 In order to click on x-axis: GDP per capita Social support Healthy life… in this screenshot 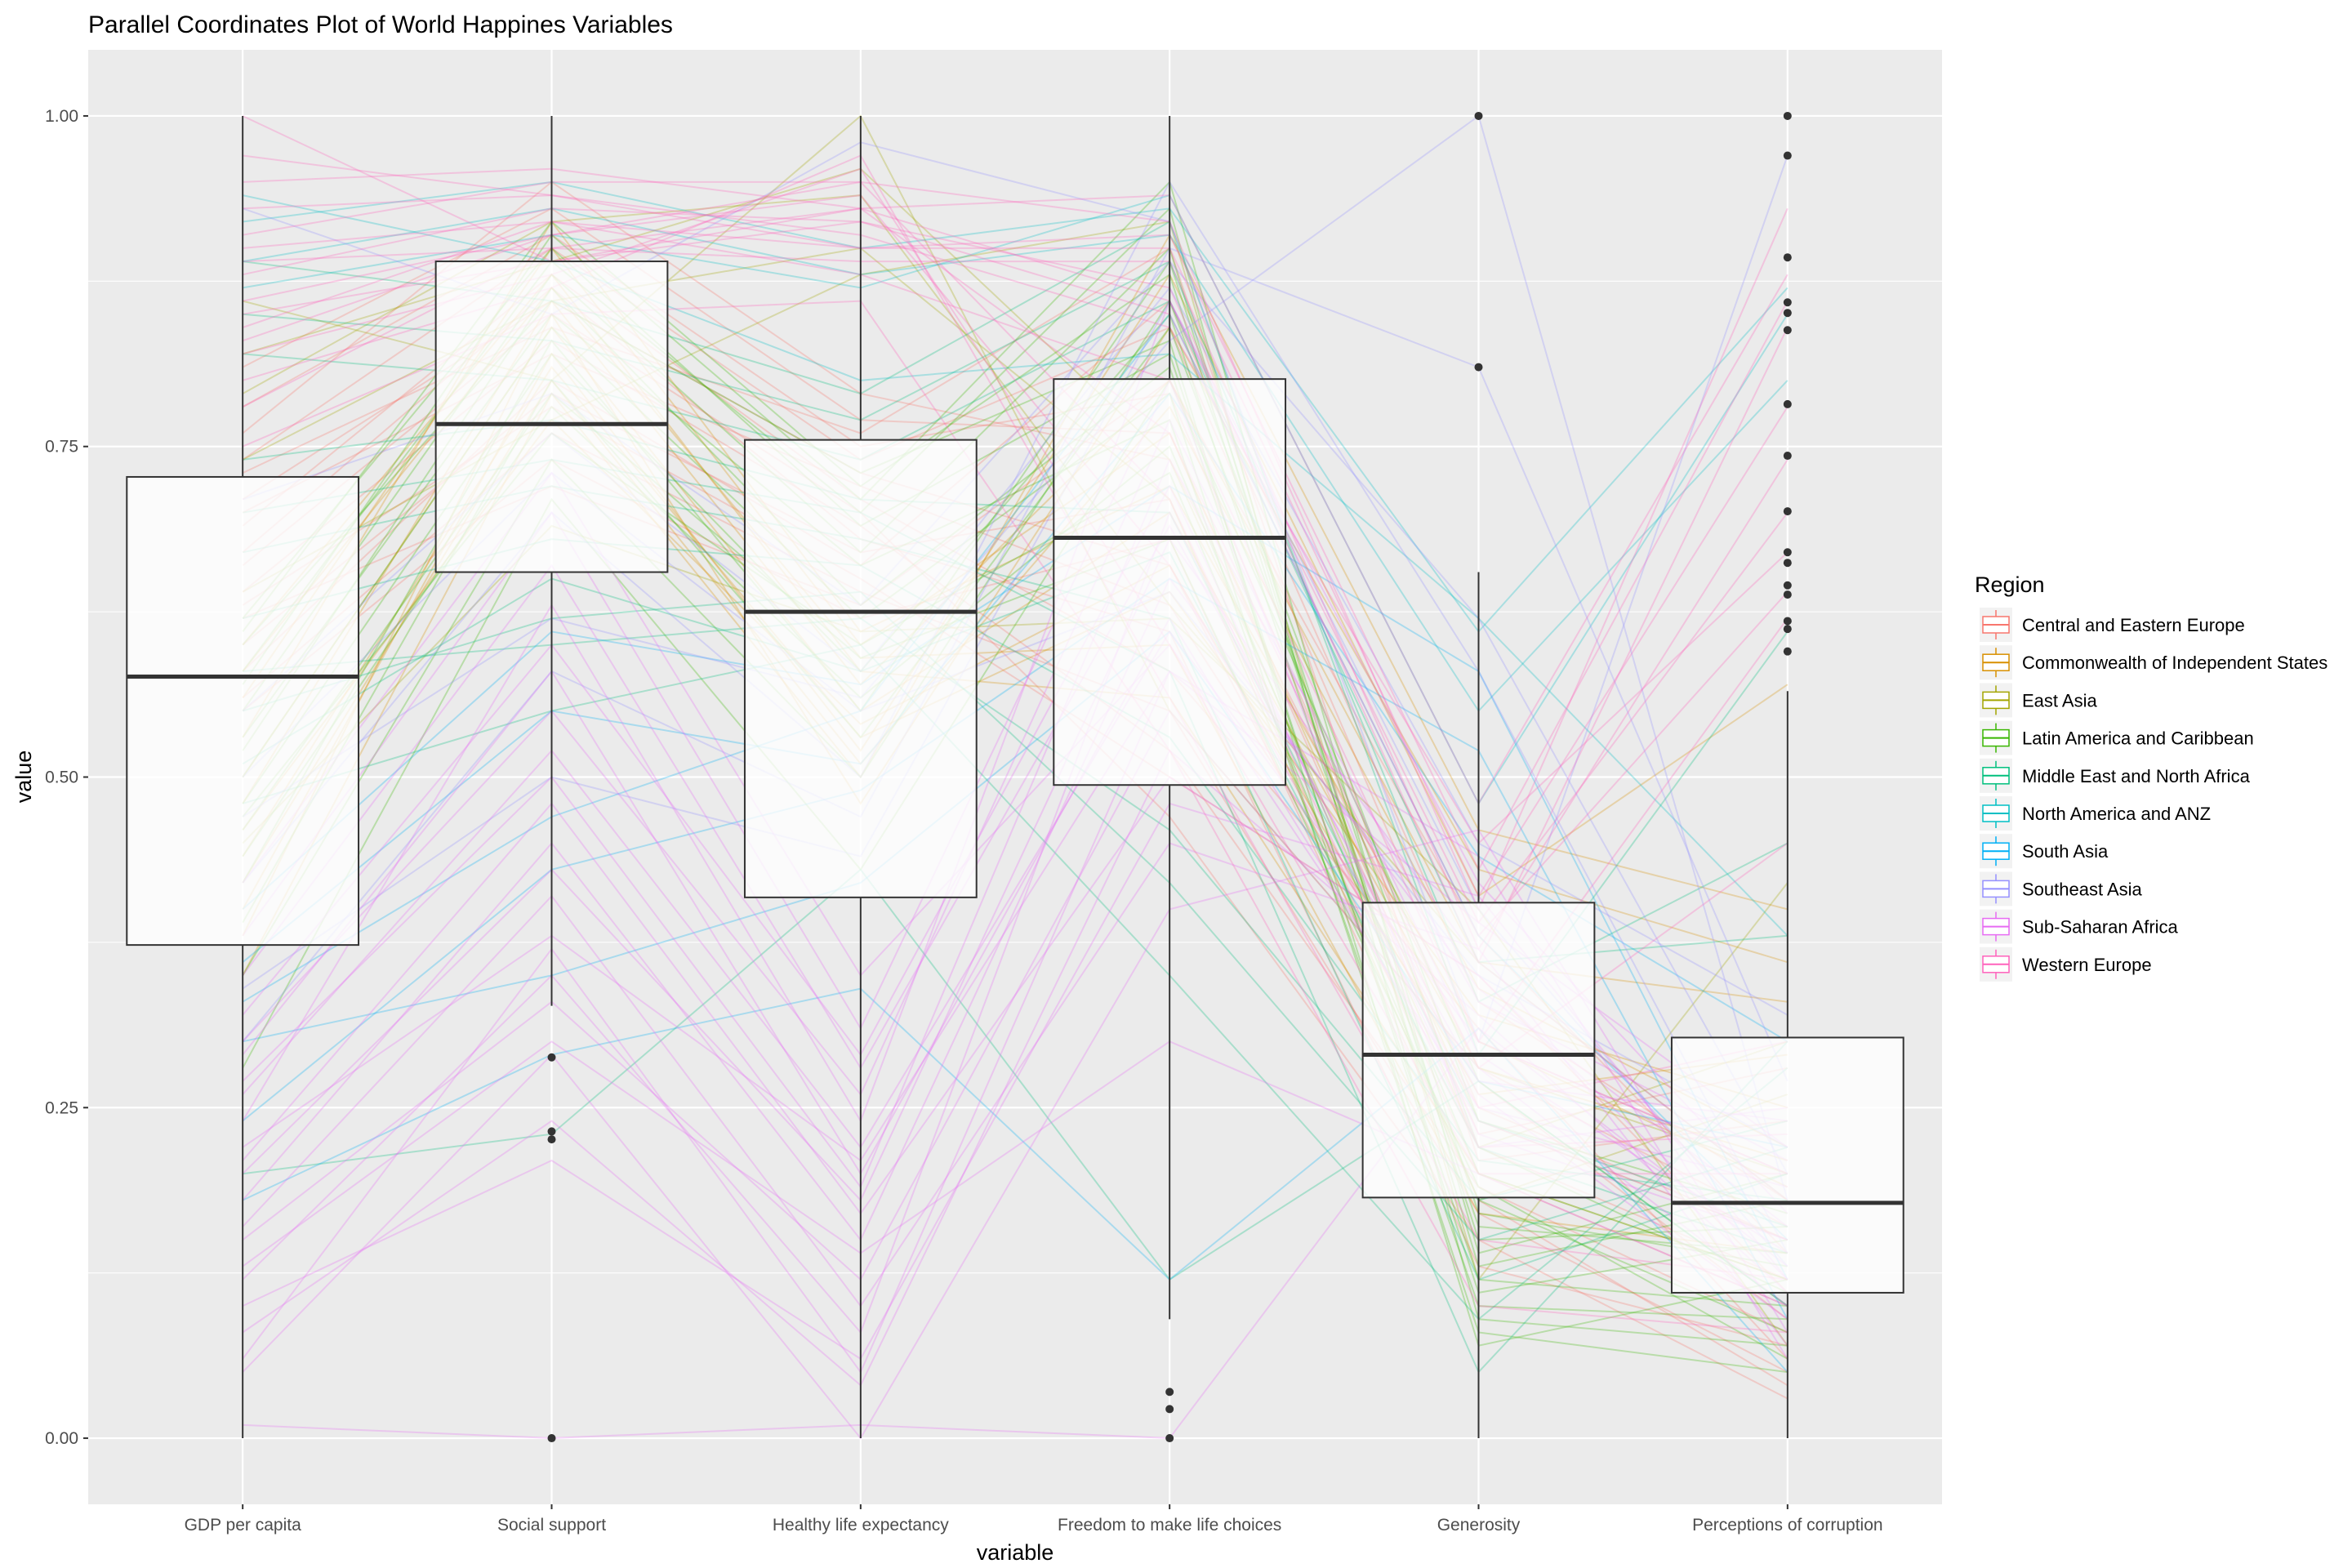, I will do `click(1034, 1519)`.